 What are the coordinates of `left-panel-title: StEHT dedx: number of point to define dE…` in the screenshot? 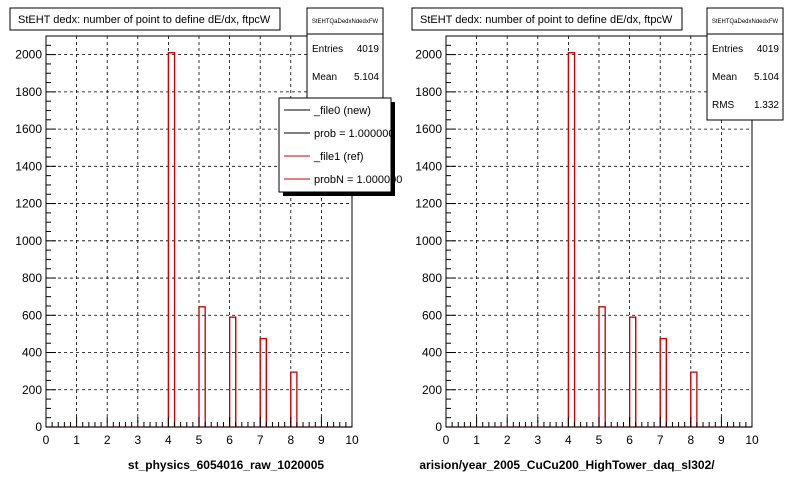 It's located at (144, 20).